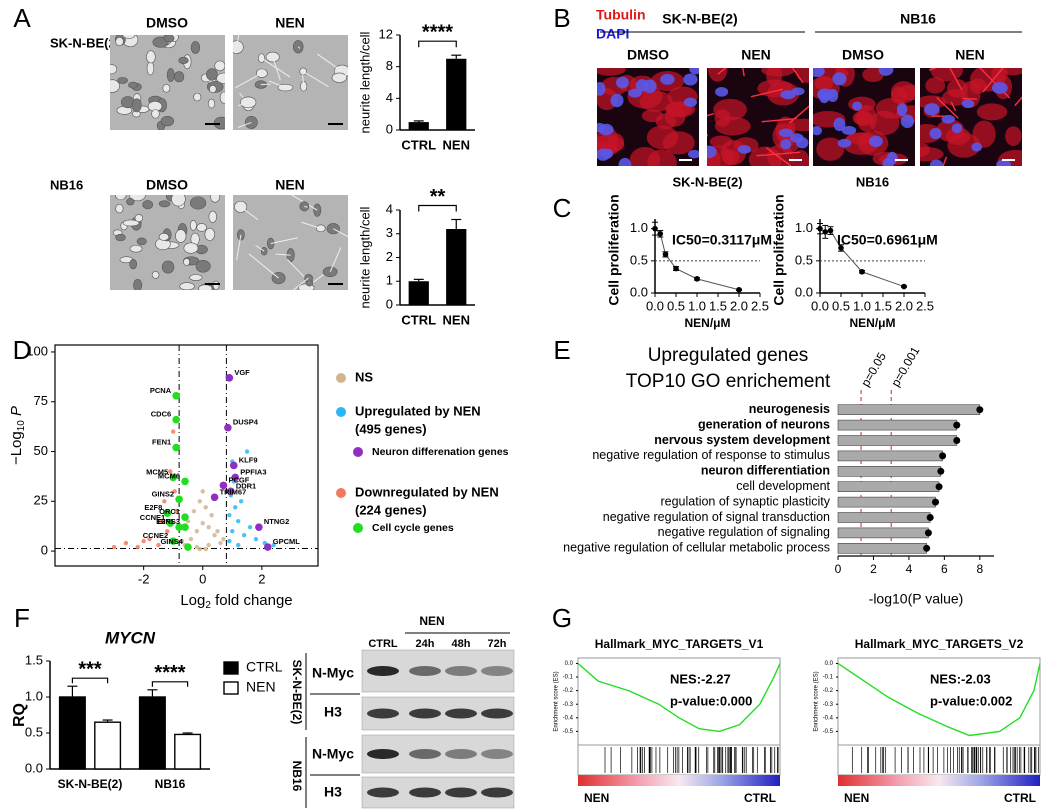 Image resolution: width=1050 pixels, height=812 pixels. I want to click on x-tick-label: CTRL, so click(418, 319).